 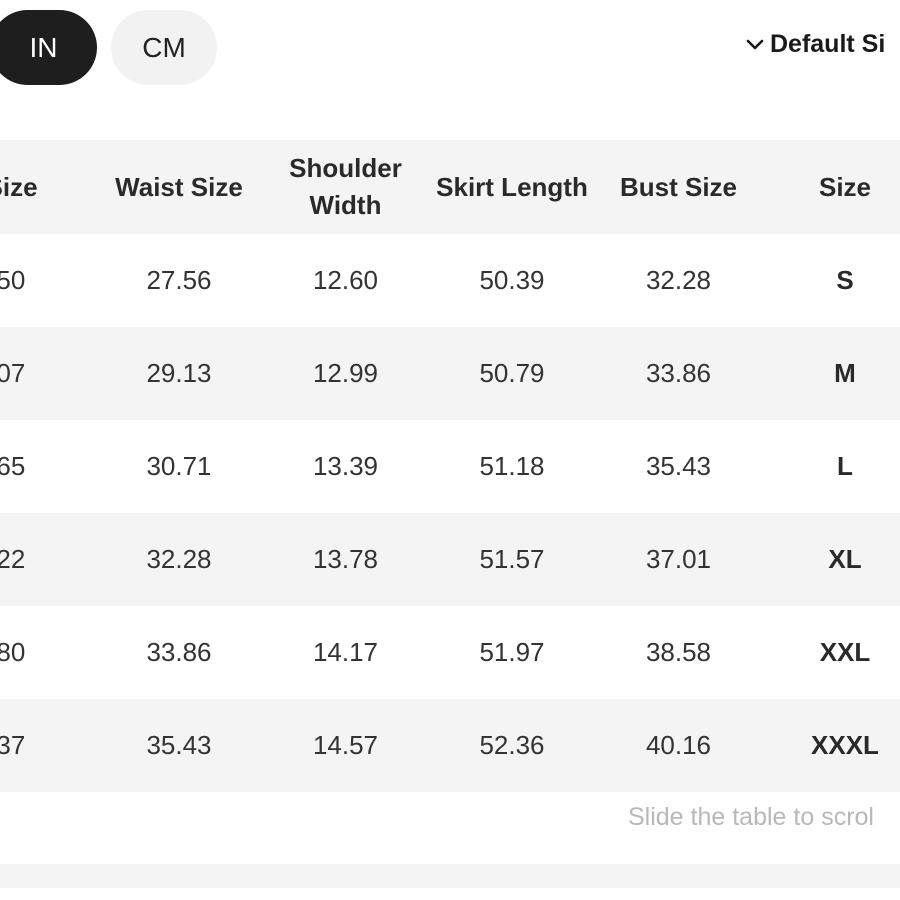 I want to click on default-size-label: Default Si, so click(x=828, y=44).